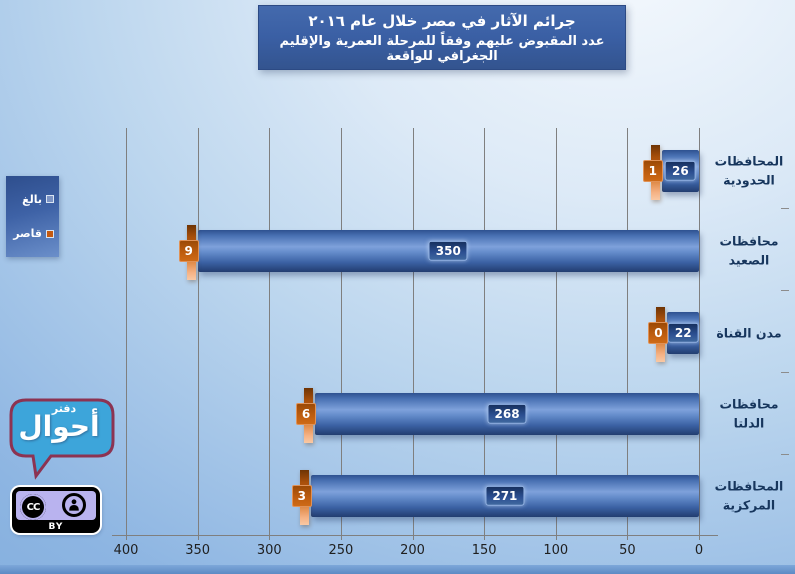  Describe the element at coordinates (50, 233) in the screenshot. I see `legend-marker-minor-icon` at that location.